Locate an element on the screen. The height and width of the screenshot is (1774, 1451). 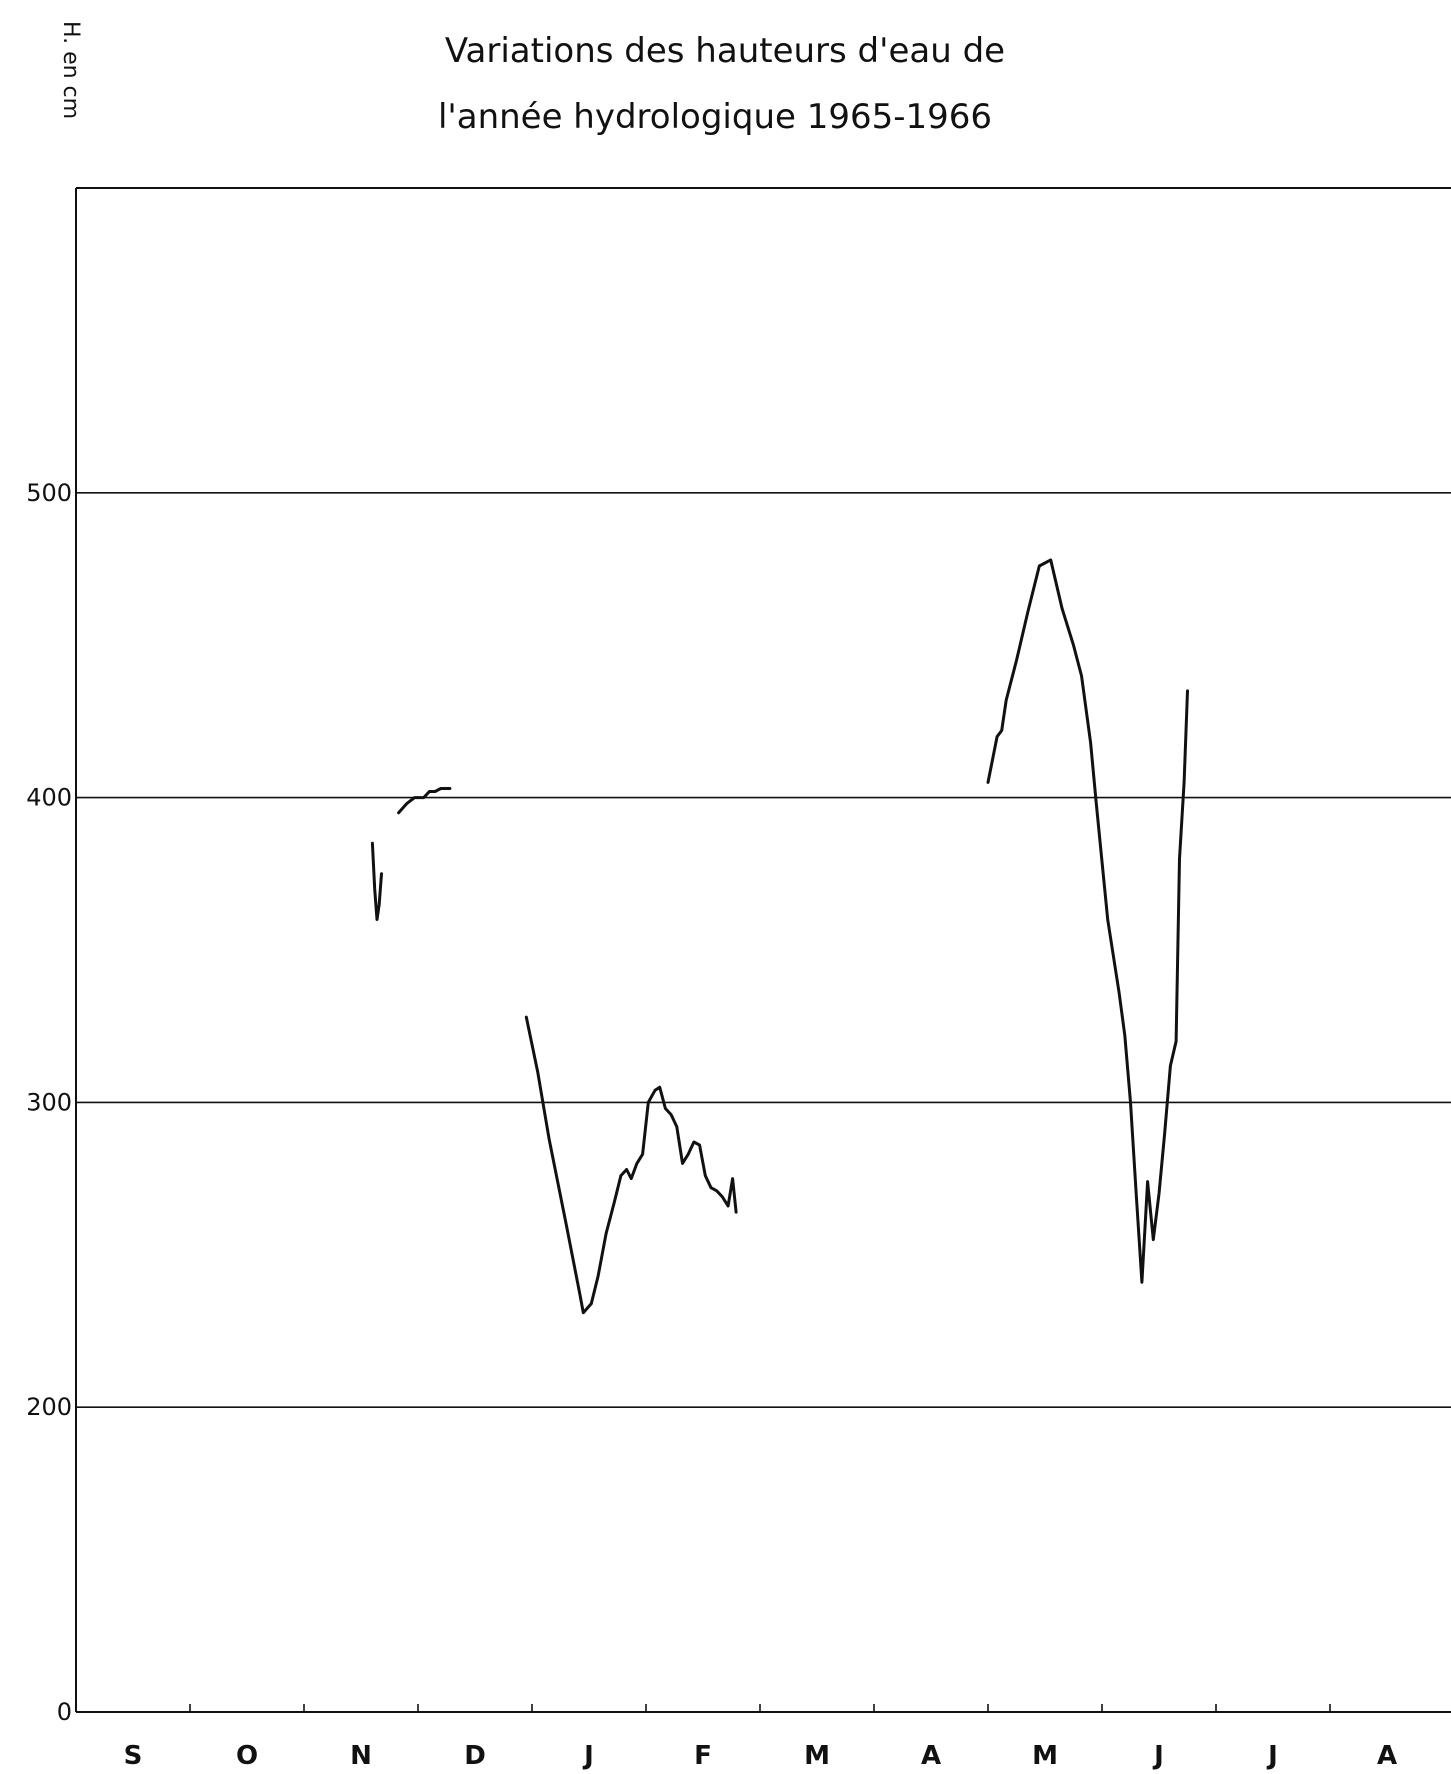
y-tick-label-2: 300 is located at coordinates (49, 1102).